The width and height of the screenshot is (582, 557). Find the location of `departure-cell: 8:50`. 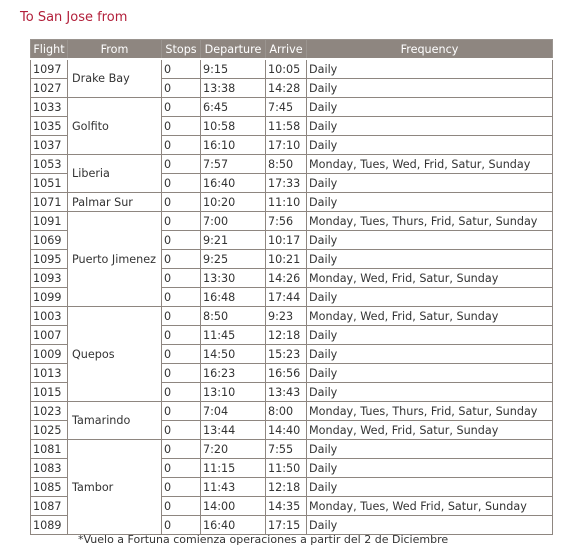

departure-cell: 8:50 is located at coordinates (233, 316).